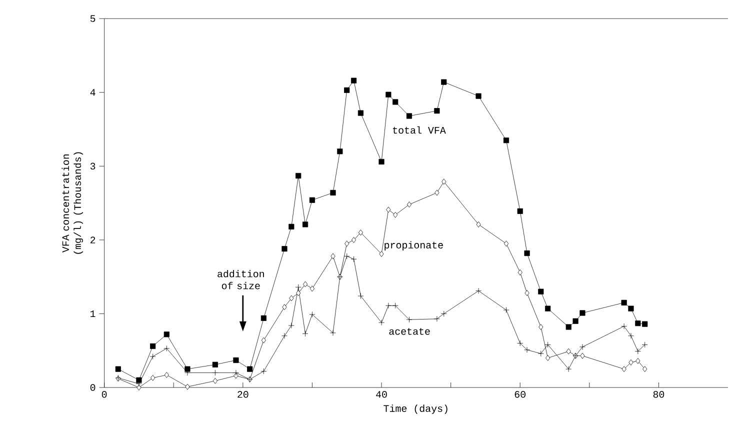 This screenshot has height=432, width=729. Describe the element at coordinates (104, 394) in the screenshot. I see `x-tick-label: 0` at that location.